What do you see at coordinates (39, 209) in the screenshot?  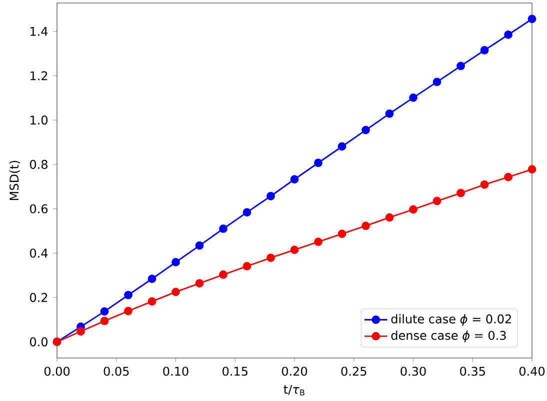 I see `y-tick-label: 0.6` at bounding box center [39, 209].